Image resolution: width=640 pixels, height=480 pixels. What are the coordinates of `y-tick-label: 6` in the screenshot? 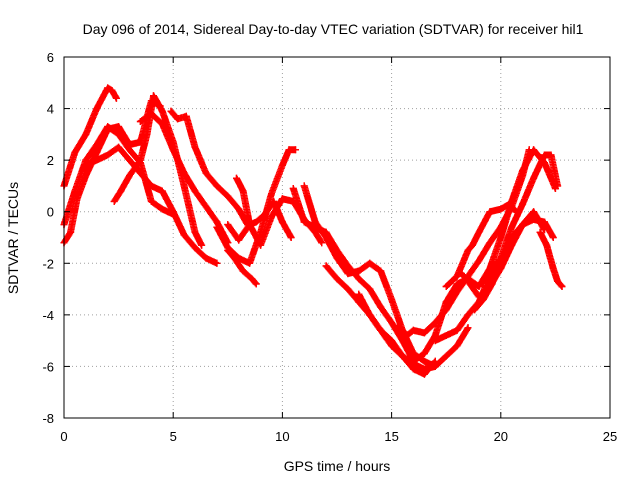 It's located at (50, 57).